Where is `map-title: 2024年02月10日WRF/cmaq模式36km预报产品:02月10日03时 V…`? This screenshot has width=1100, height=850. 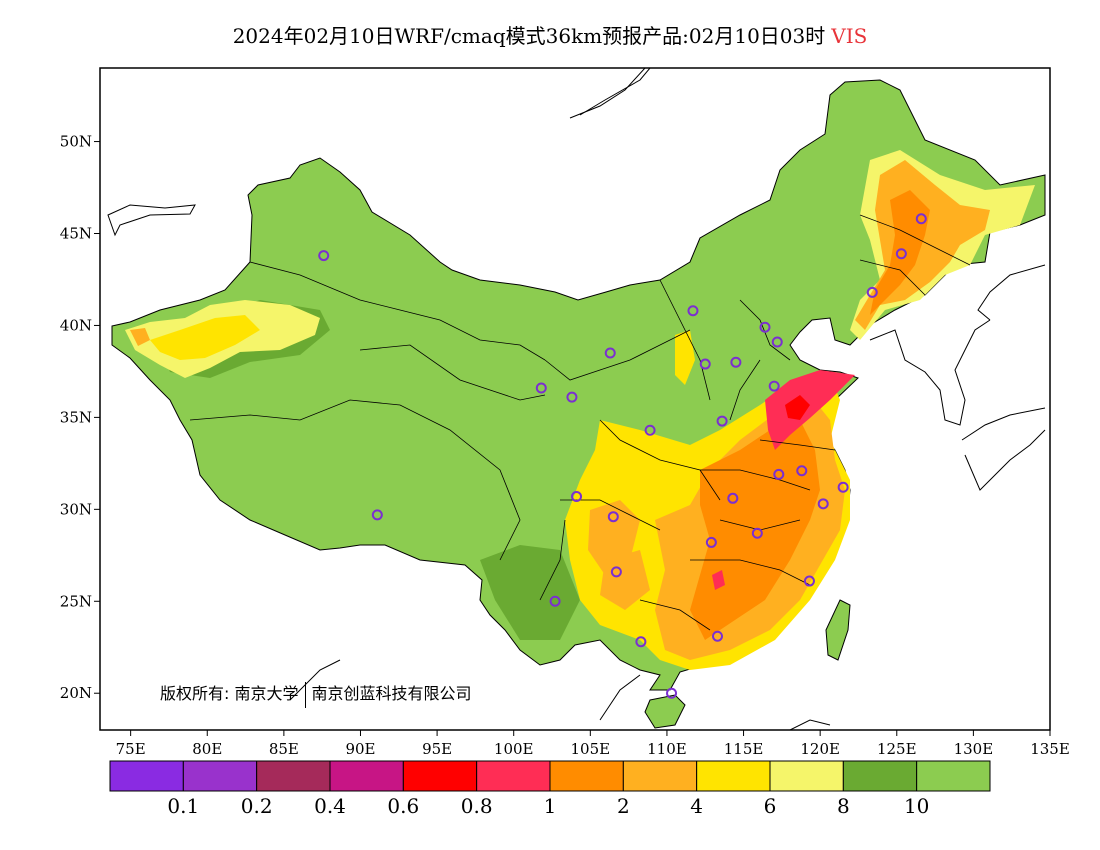 map-title: 2024年02月10日WRF/cmaq模式36km预报产品:02月10日03时 V… is located at coordinates (550, 34).